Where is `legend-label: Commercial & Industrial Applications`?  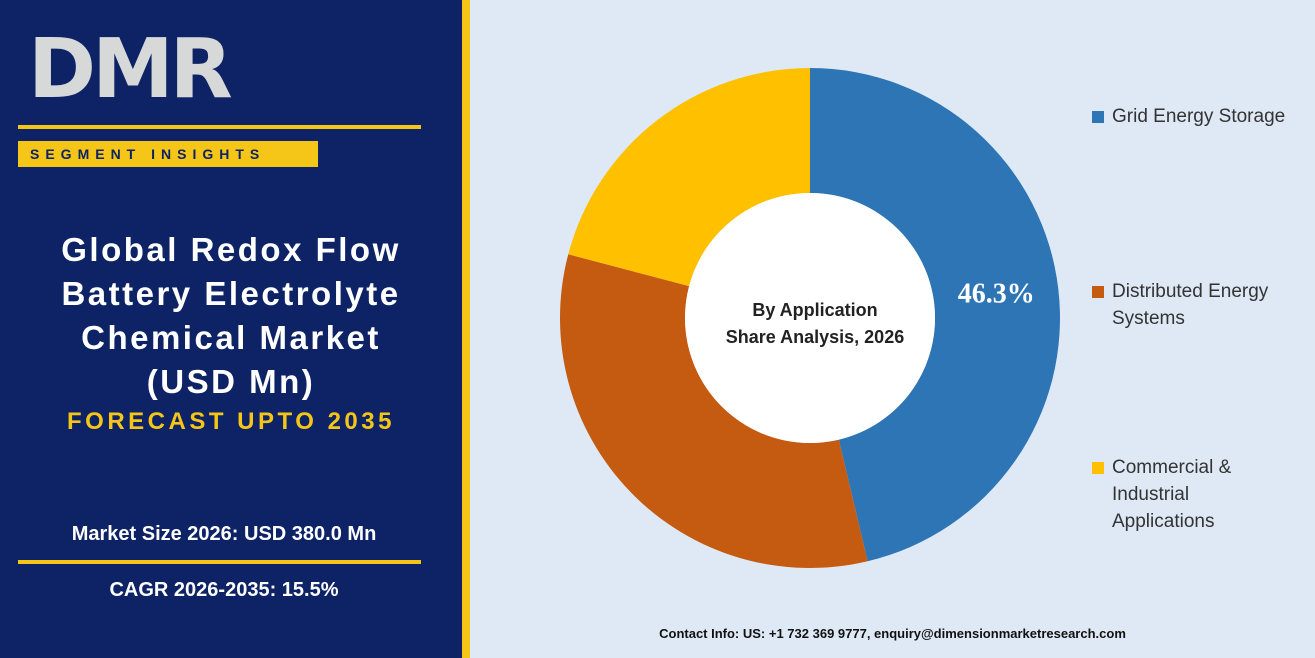
legend-label: Commercial & Industrial Applications is located at coordinates (1172, 494).